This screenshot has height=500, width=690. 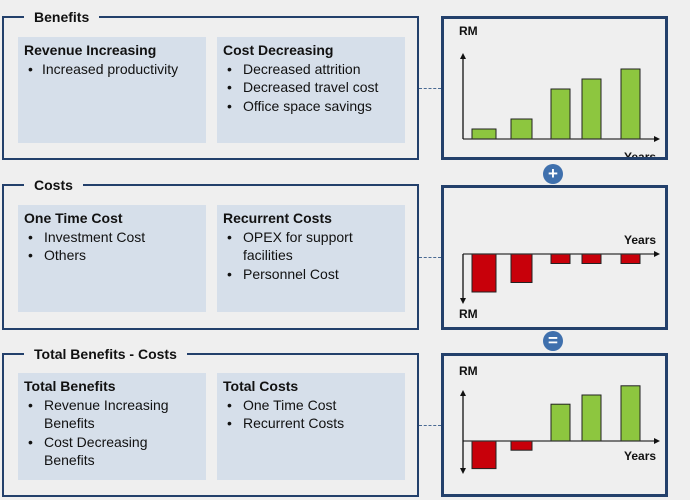 I want to click on list-item: Personnel Cost, so click(x=311, y=274).